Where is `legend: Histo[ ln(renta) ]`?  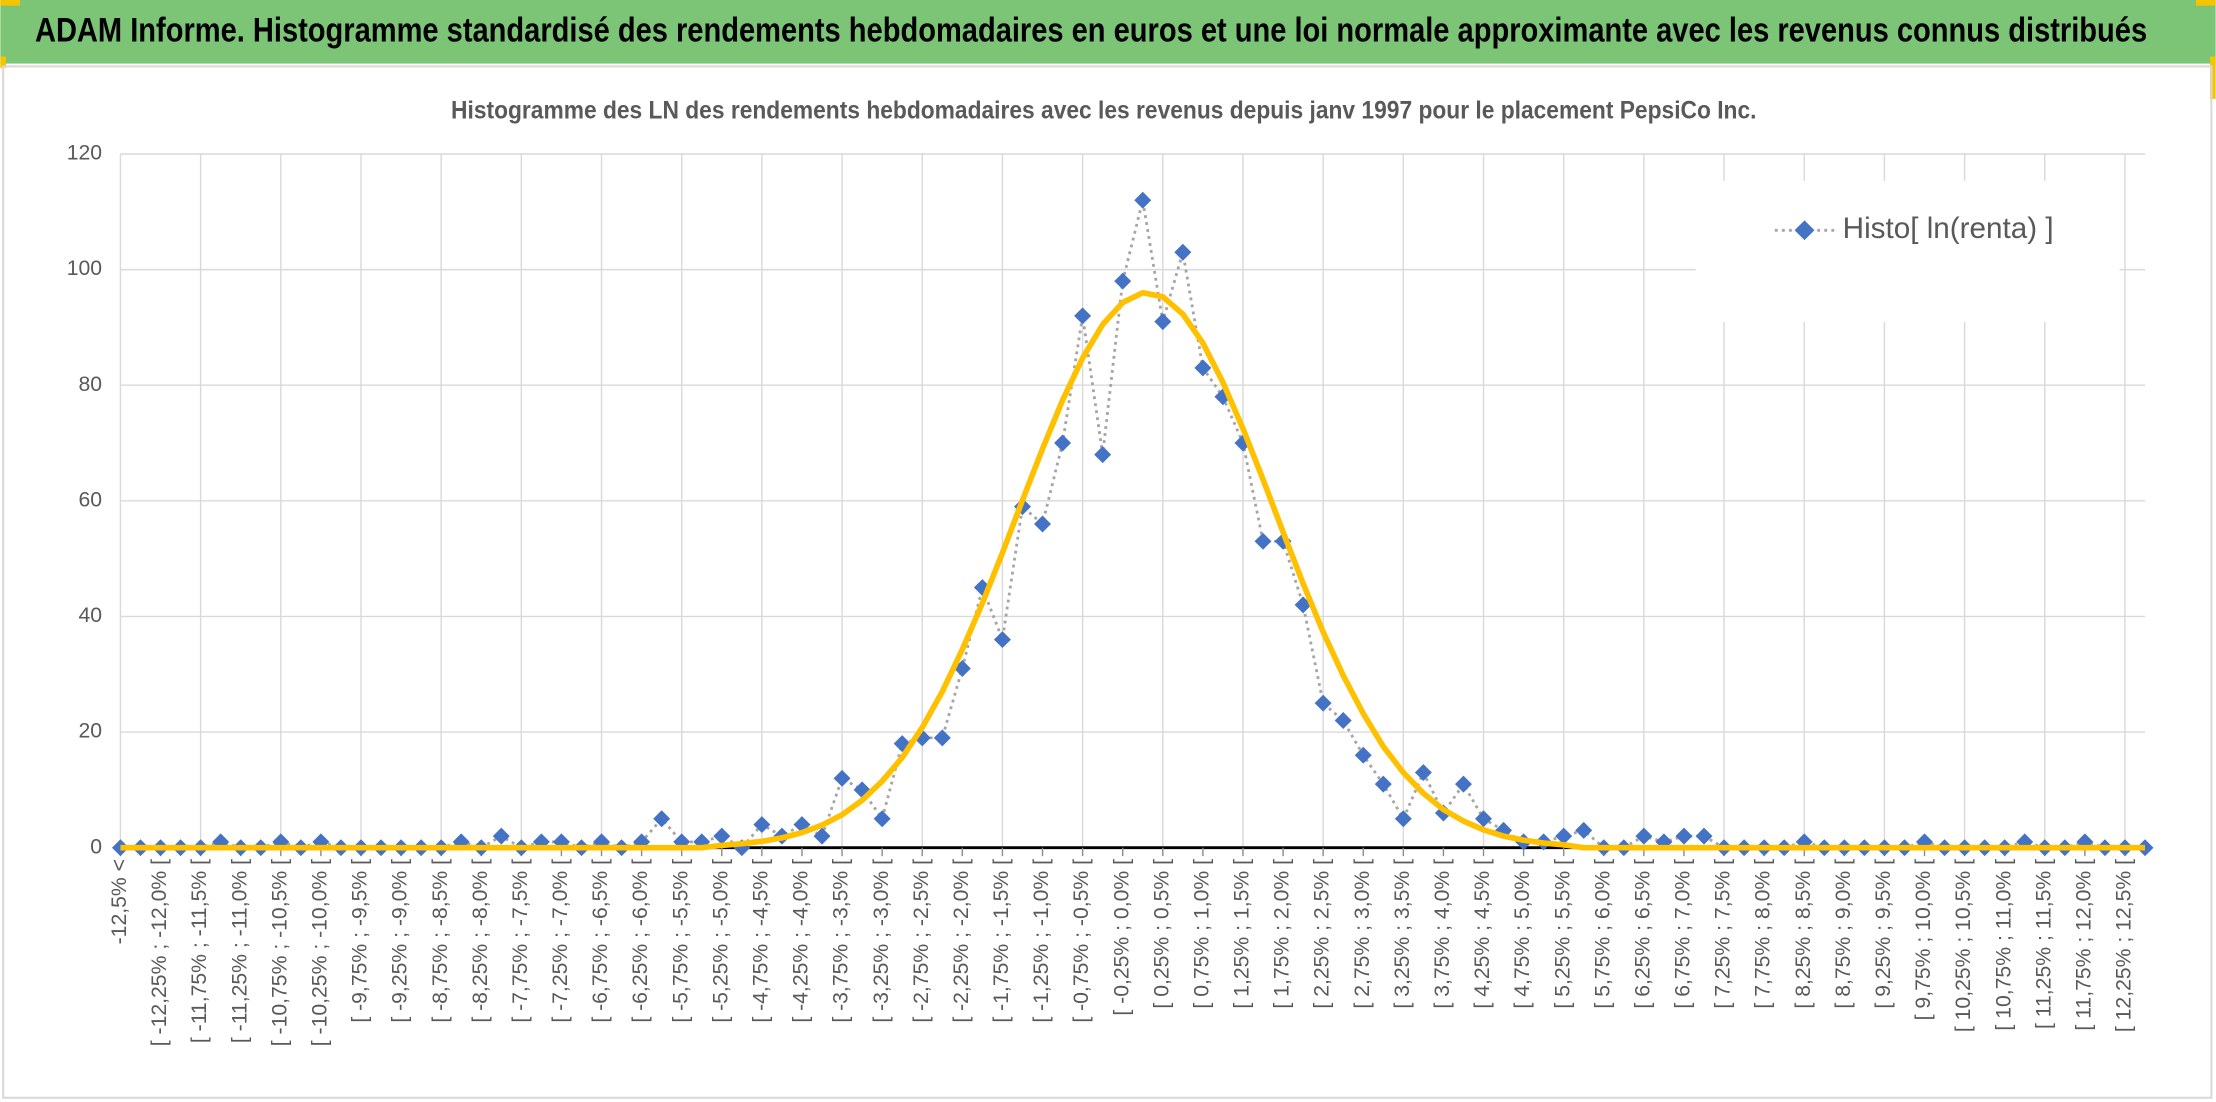
legend: Histo[ ln(renta) ] is located at coordinates (1907, 251).